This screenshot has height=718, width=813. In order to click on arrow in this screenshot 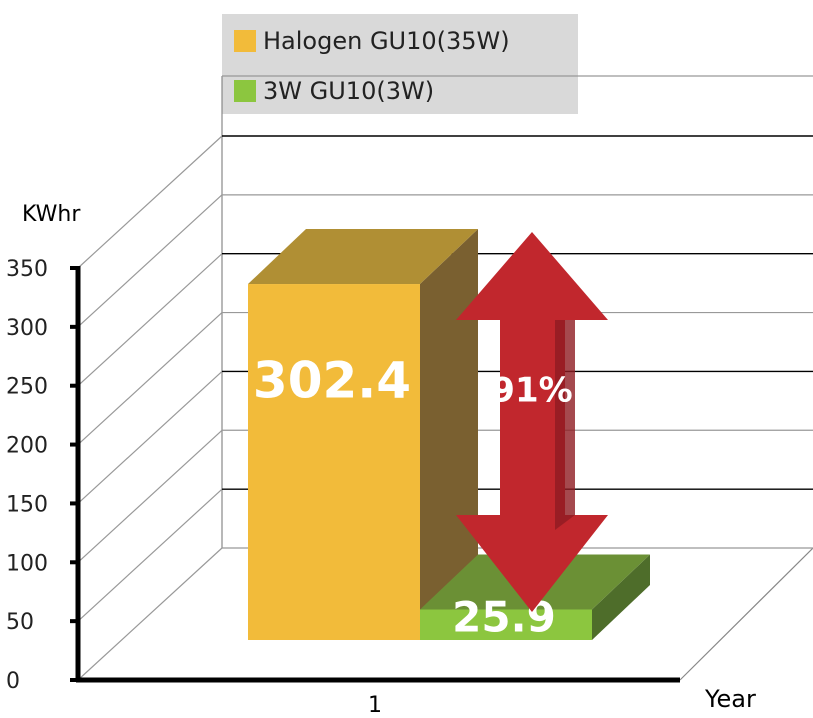, I will do `click(532, 422)`.